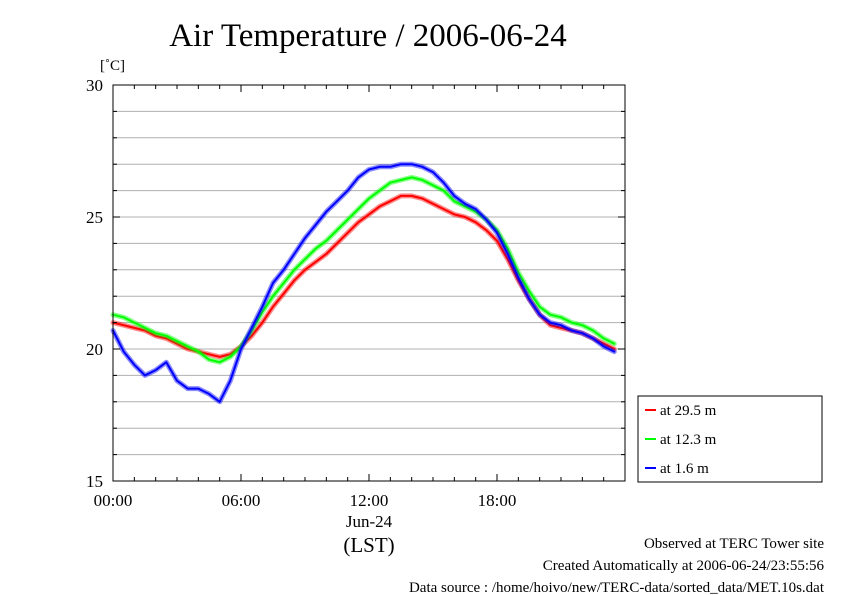  Describe the element at coordinates (497, 500) in the screenshot. I see `x-tick-label: 18:00` at that location.